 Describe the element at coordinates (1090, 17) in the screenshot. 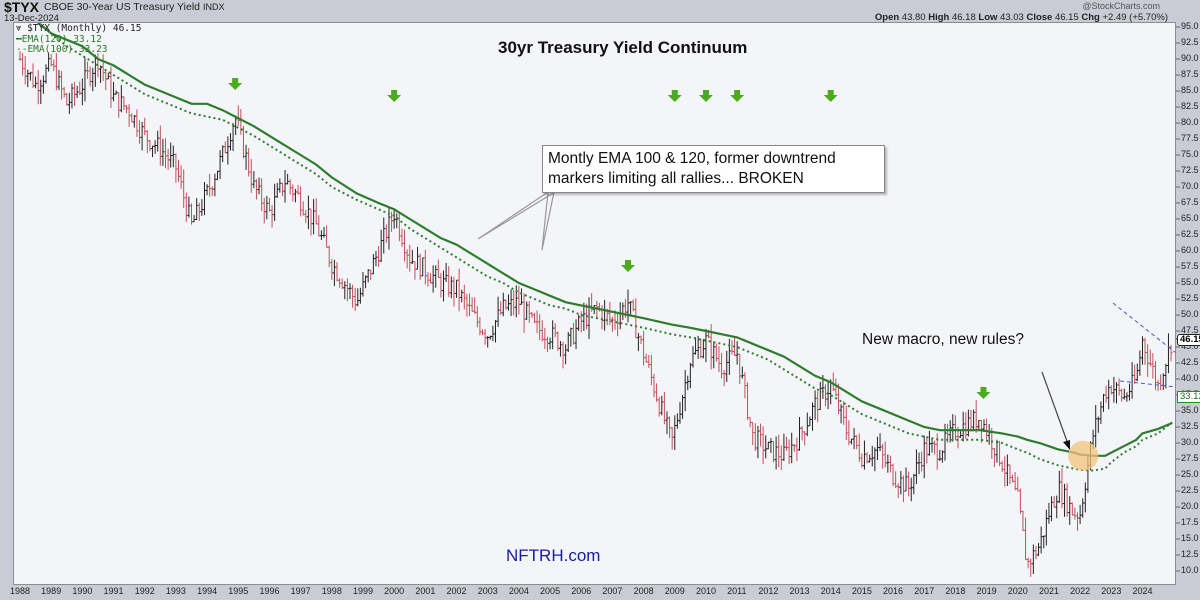

I see `chg-label: Chg` at that location.